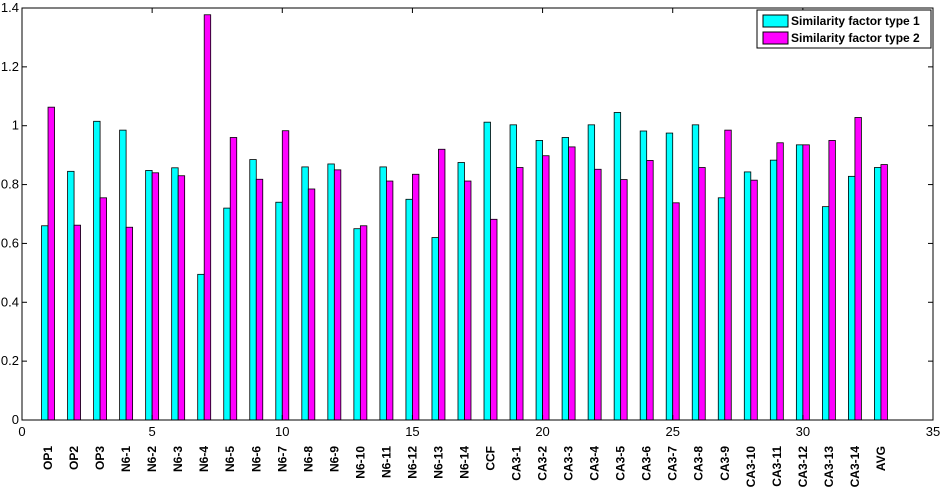 The width and height of the screenshot is (945, 493). What do you see at coordinates (15, 125) in the screenshot?
I see `y-tick-label: 1` at bounding box center [15, 125].